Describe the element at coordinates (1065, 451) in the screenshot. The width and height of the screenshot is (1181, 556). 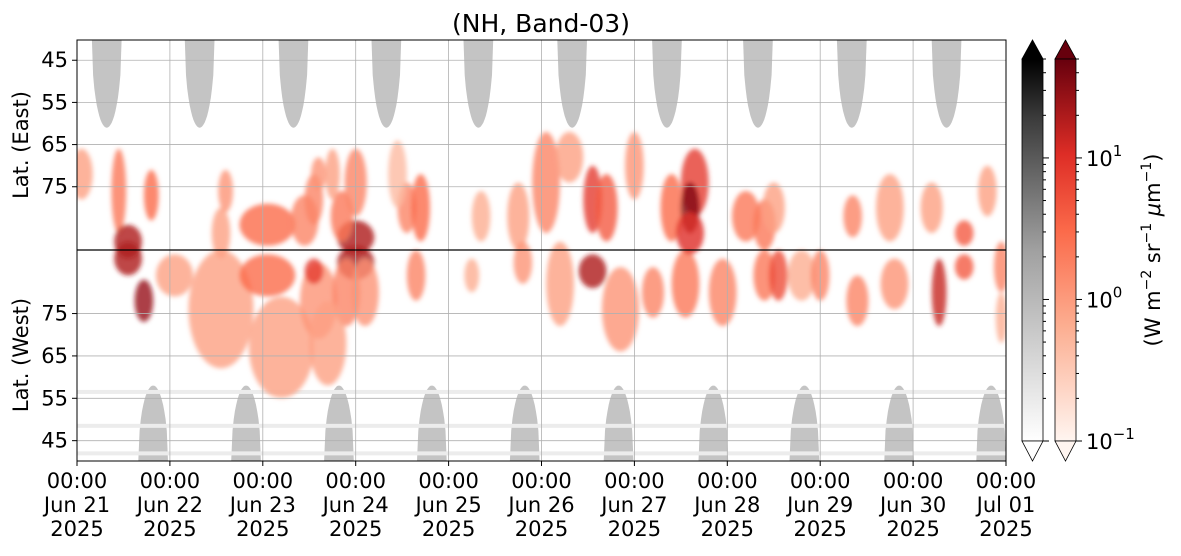
I see `colorbar-red-extend-bottom` at that location.